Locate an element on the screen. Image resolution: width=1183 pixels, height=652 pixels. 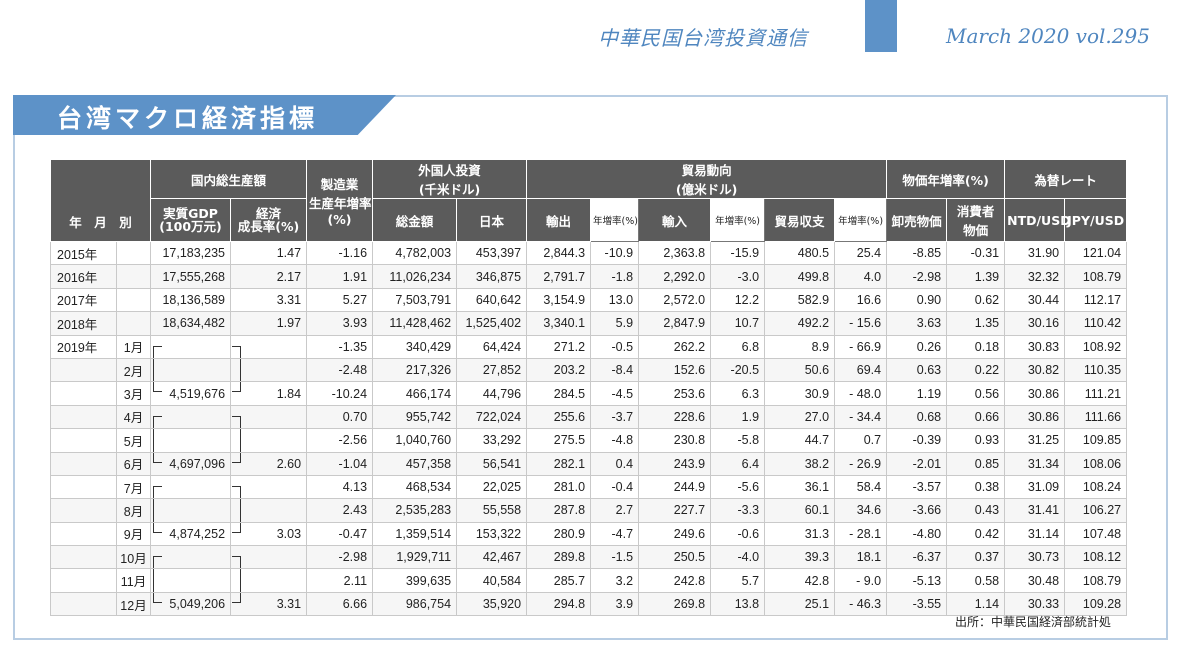
section-banner: 台湾マクロ経済指標 is located at coordinates (204, 115).